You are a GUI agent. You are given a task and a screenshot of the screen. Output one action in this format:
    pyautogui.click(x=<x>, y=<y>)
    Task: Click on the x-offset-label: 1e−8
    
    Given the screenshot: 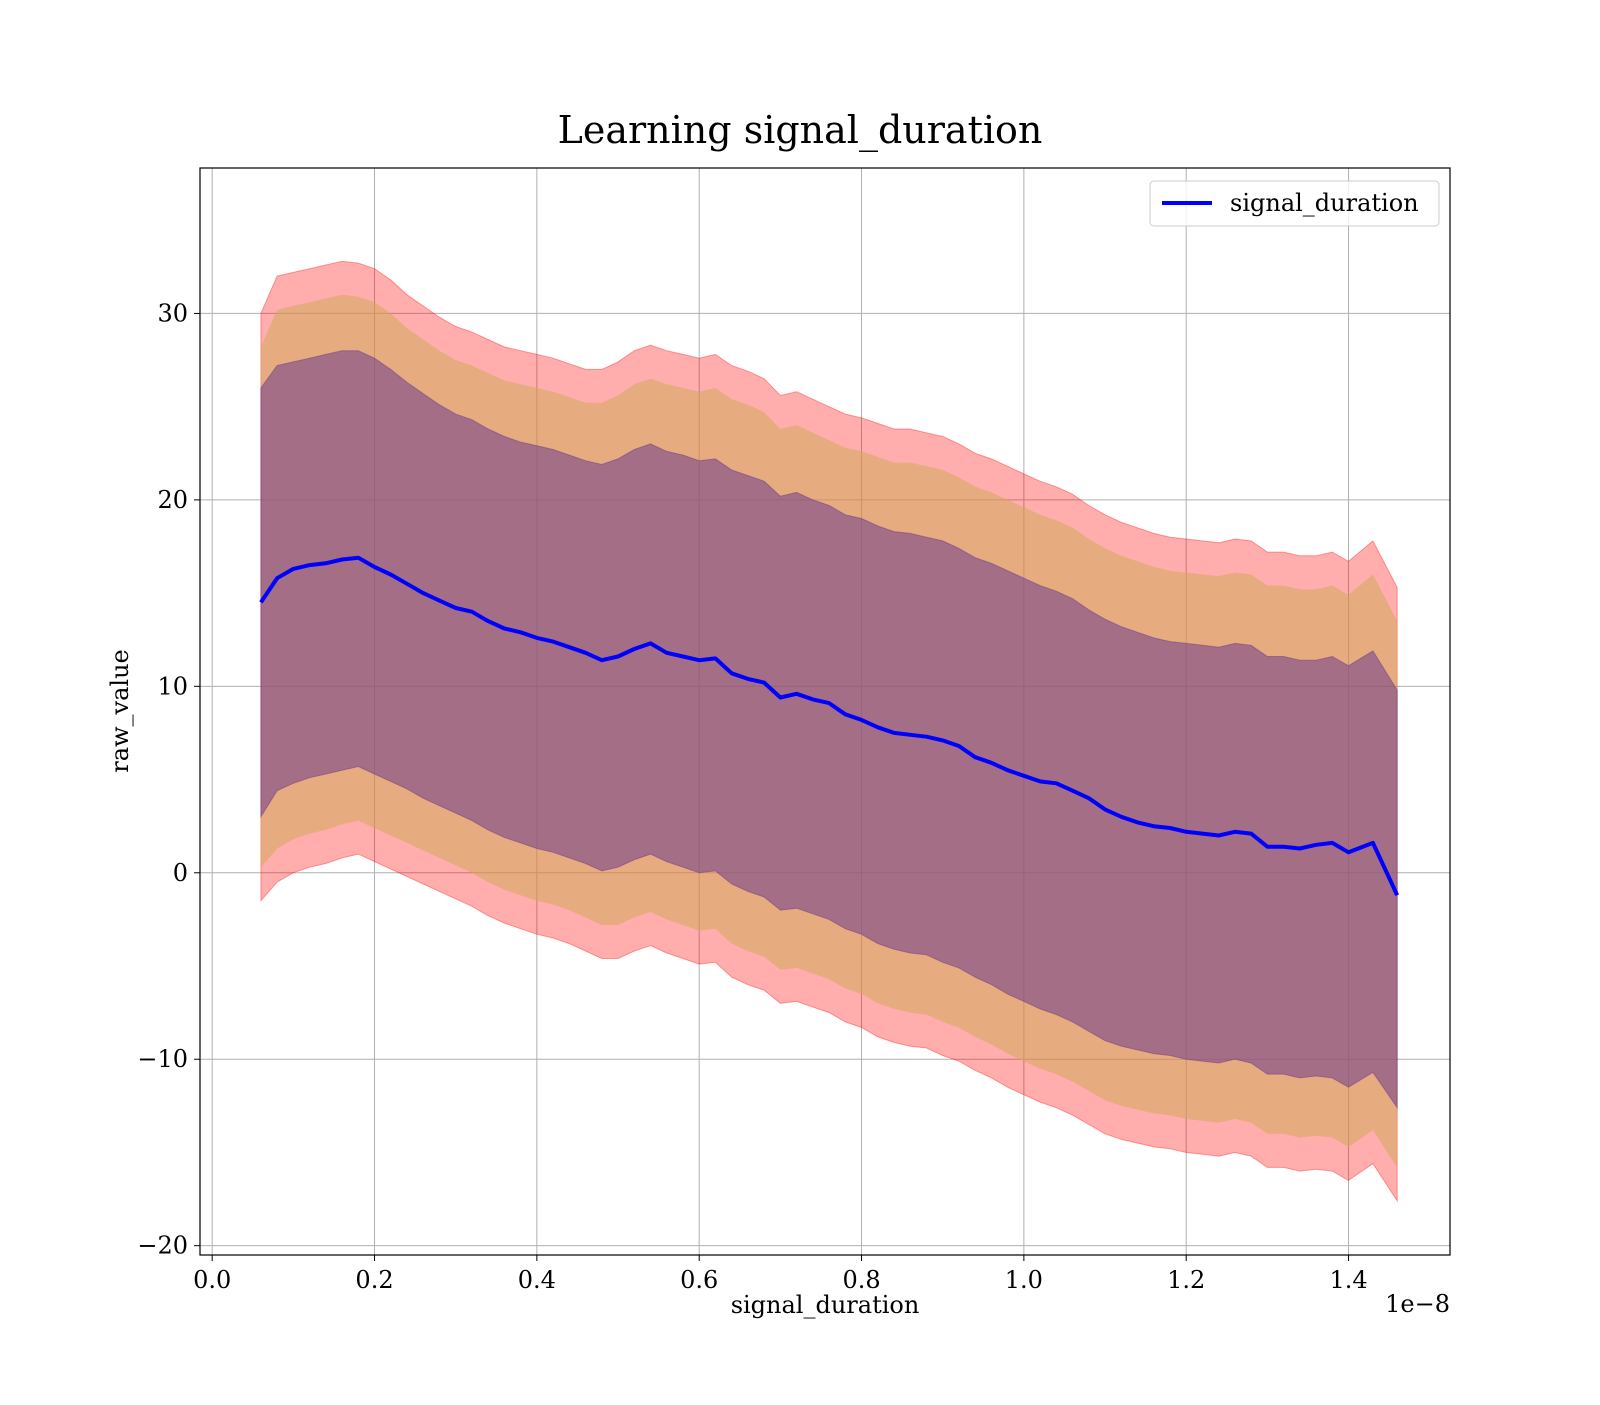 What is the action you would take?
    pyautogui.click(x=1417, y=1304)
    